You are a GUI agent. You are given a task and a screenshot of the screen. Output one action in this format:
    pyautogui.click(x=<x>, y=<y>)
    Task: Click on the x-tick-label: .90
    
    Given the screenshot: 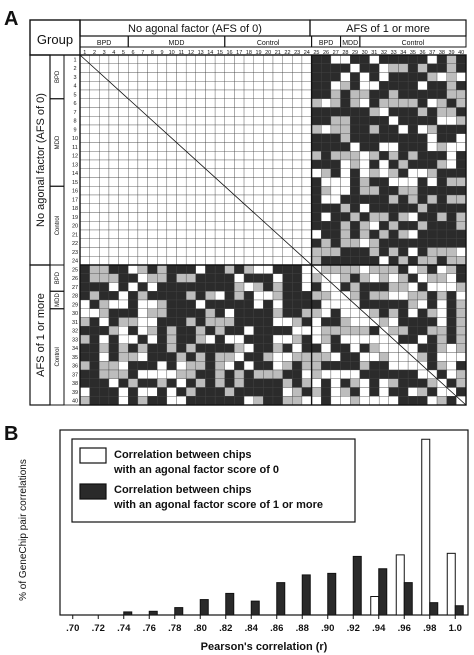 What is the action you would take?
    pyautogui.click(x=327, y=628)
    